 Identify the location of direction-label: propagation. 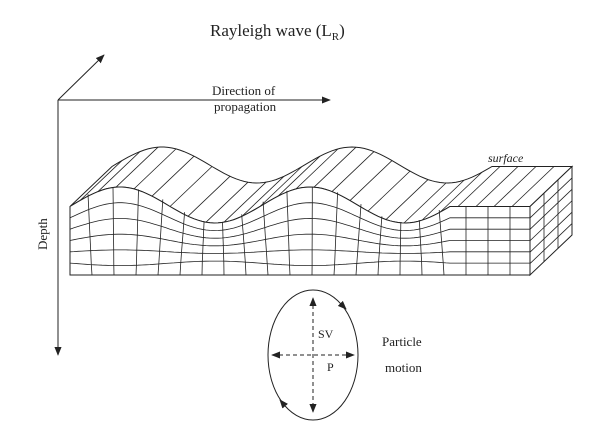
(245, 106).